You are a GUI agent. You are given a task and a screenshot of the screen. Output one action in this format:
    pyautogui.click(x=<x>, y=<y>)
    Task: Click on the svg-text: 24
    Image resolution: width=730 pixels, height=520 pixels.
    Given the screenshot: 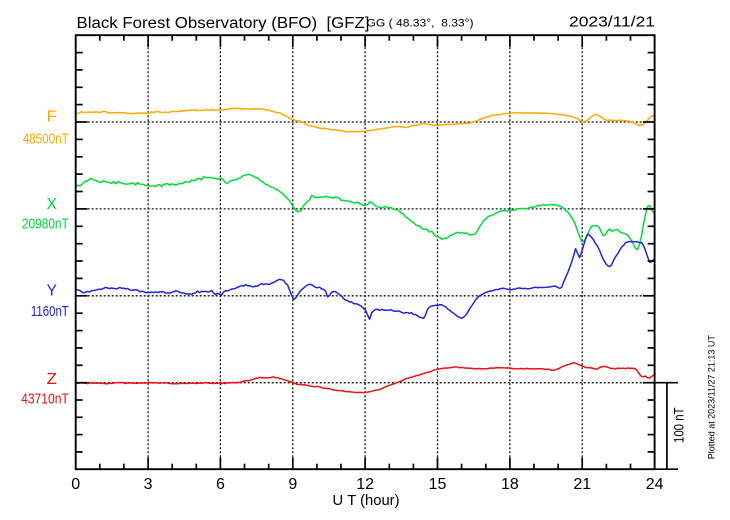 What is the action you would take?
    pyautogui.click(x=655, y=484)
    